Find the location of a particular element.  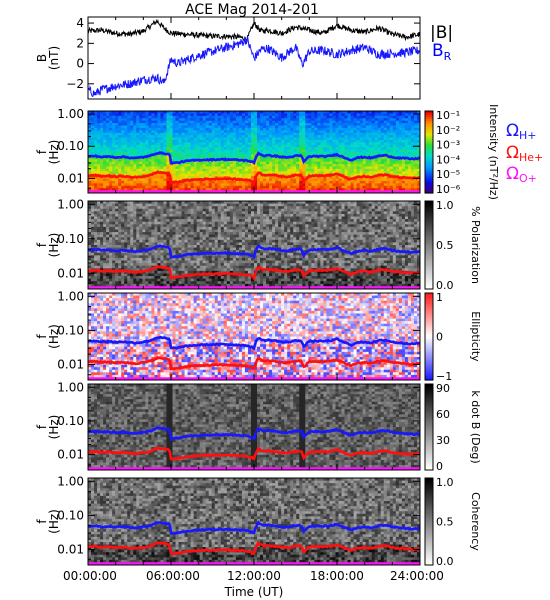

intensity-ytick-label: 0.01 is located at coordinates (70, 178).